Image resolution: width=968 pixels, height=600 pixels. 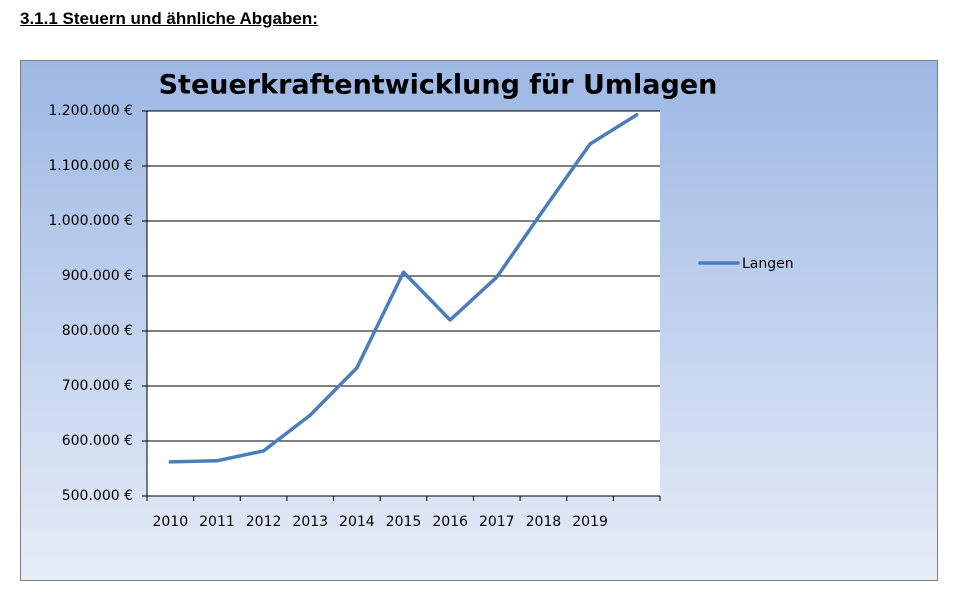 What do you see at coordinates (590, 522) in the screenshot?
I see `x-tick-label: 2019` at bounding box center [590, 522].